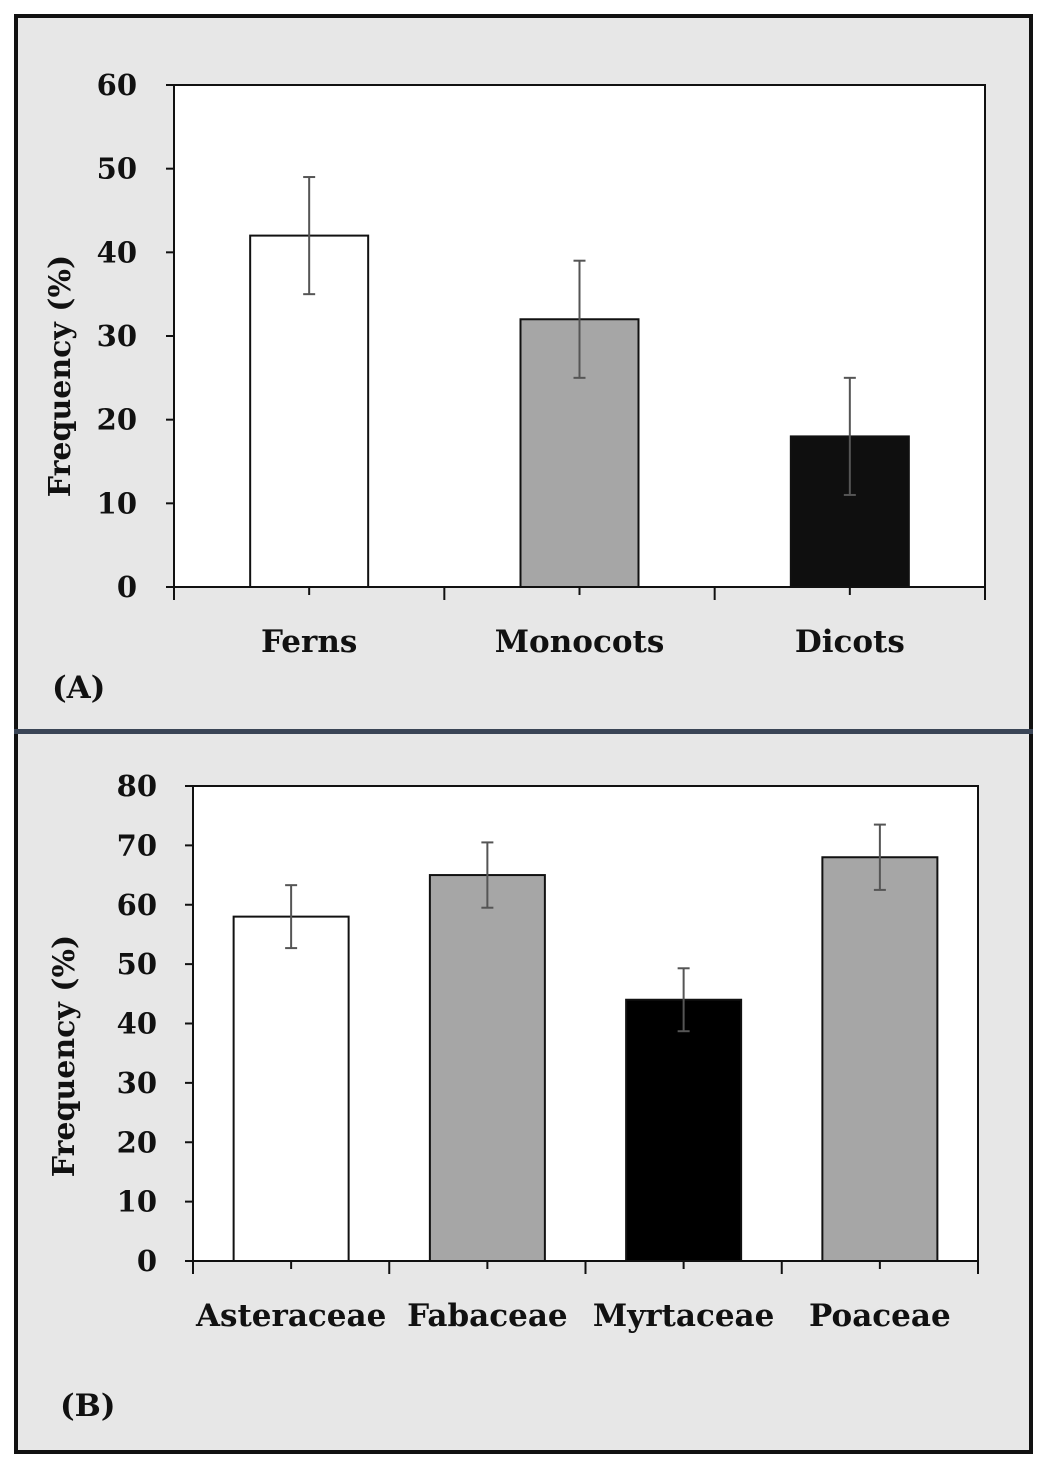 The image size is (1045, 1468). What do you see at coordinates (291, 1088) in the screenshot?
I see `bar-asteraceae` at bounding box center [291, 1088].